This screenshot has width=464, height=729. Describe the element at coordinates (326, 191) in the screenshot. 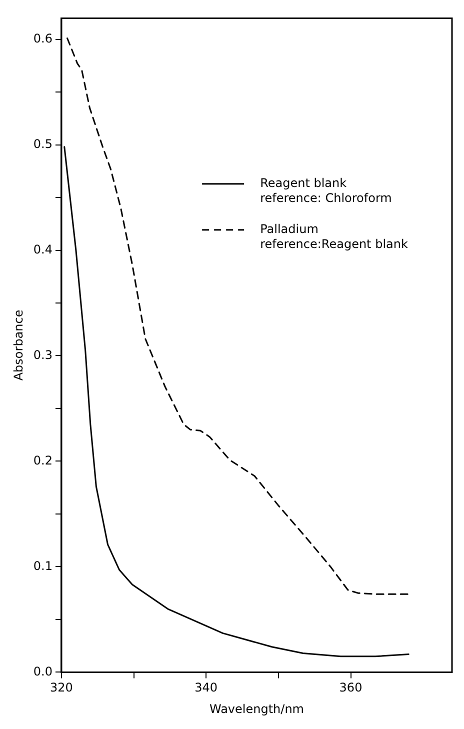

I see `legend-label: Reagent blank reference: Chloroform` at that location.